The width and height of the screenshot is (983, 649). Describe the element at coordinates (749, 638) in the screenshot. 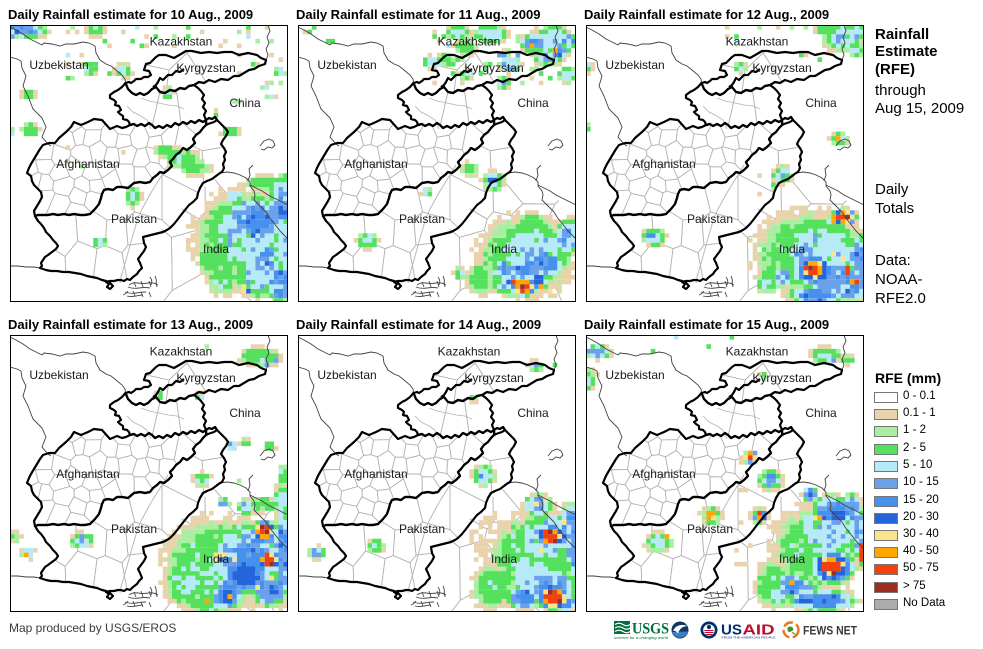

I see `svg-text: FROM THE AMERICAN PEOPLE` at that location.